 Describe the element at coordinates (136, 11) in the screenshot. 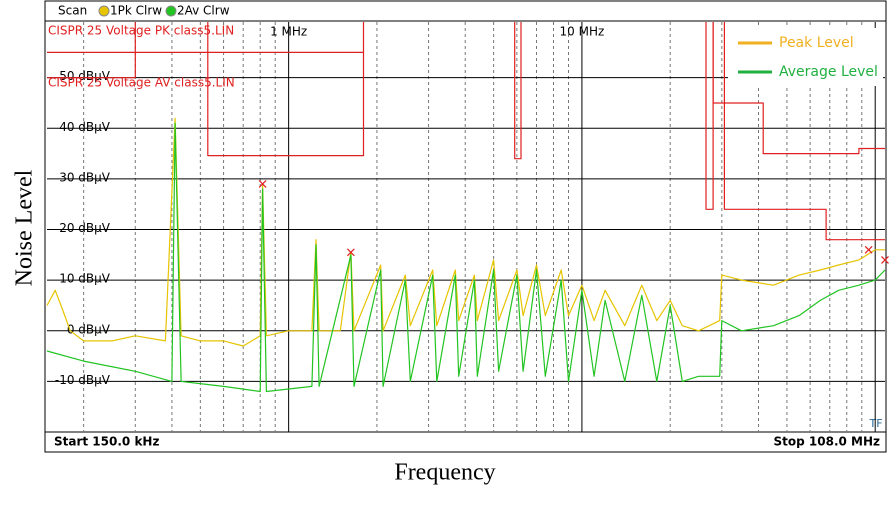

I see `trace1-label: 1Pk Clrw` at that location.